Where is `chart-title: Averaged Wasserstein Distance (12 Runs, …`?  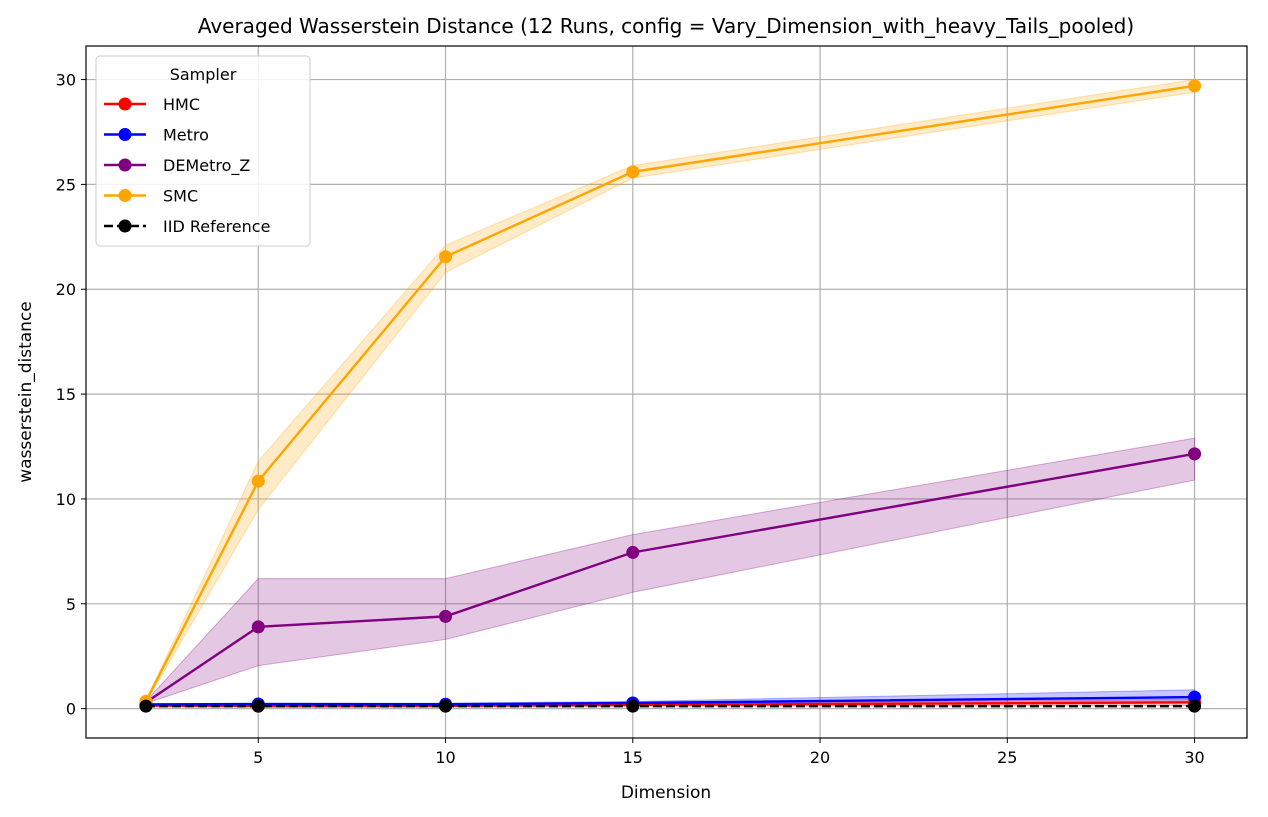
chart-title: Averaged Wasserstein Distance (12 Runs, … is located at coordinates (666, 26).